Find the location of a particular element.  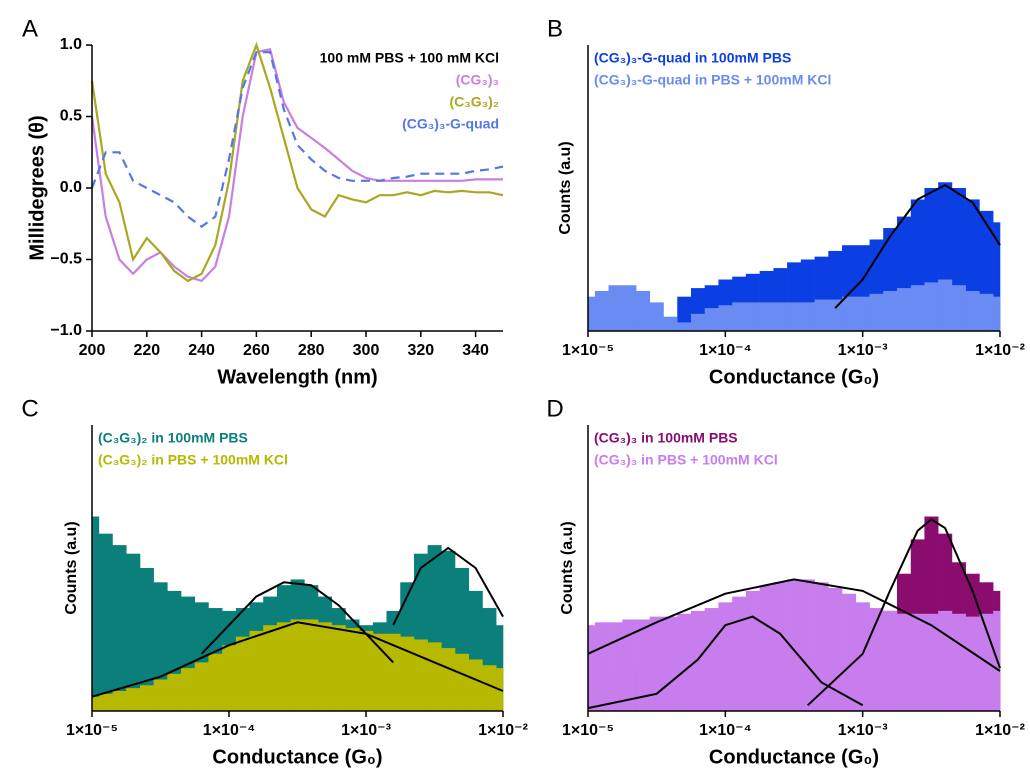

legend-entry: (C₃G₃)₂ in PBS + 100mM KCl is located at coordinates (193, 460).